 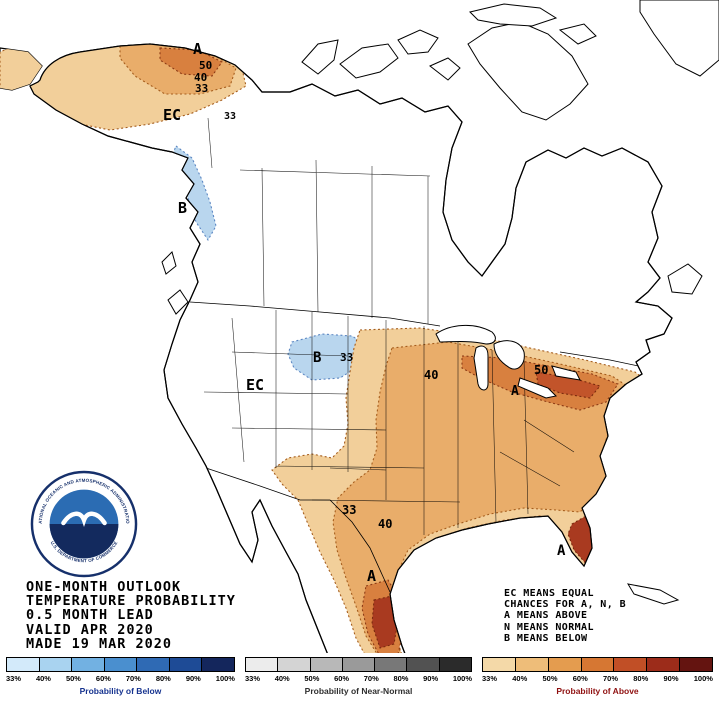 What do you see at coordinates (481, 368) in the screenshot?
I see `lake-michigan` at bounding box center [481, 368].